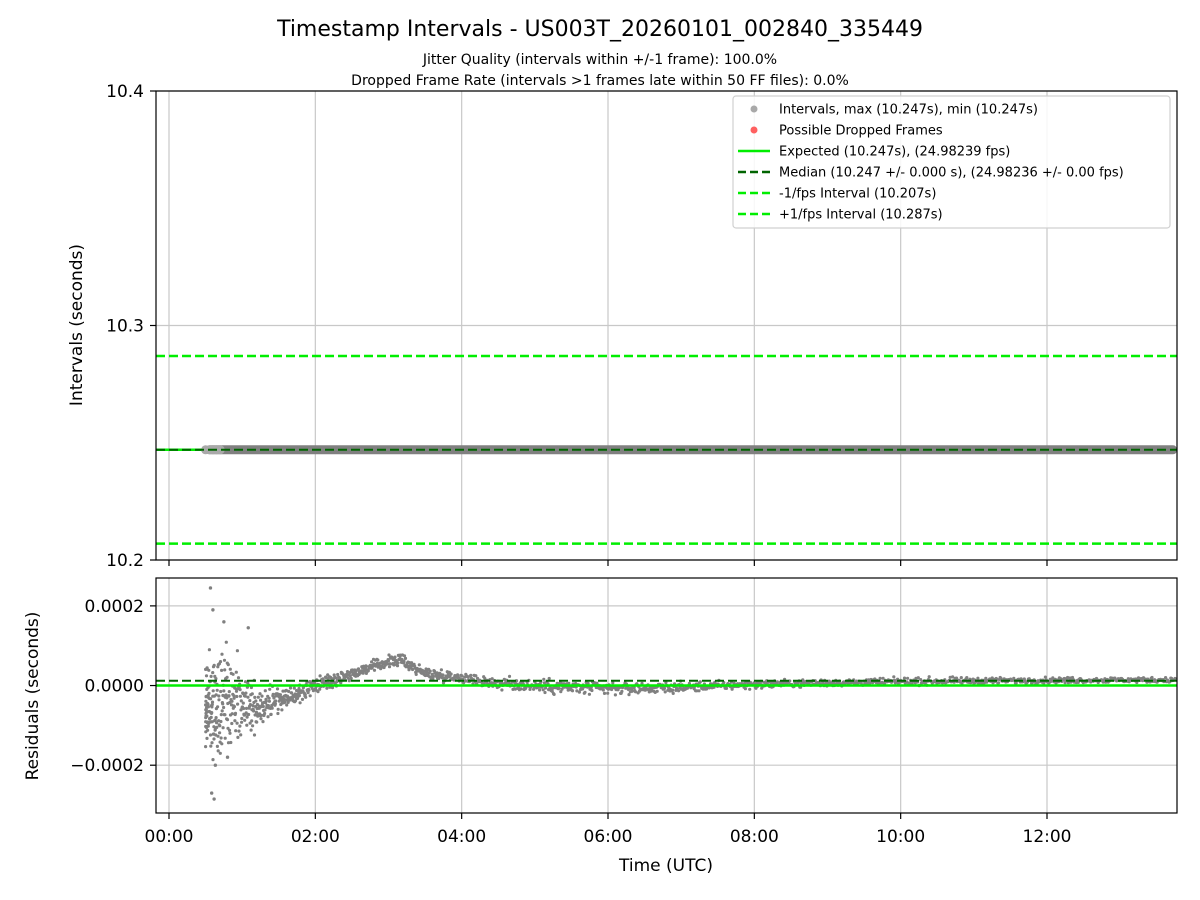 The width and height of the screenshot is (1200, 900). I want to click on intervals-y-tick-label: 10.4, so click(125, 92).